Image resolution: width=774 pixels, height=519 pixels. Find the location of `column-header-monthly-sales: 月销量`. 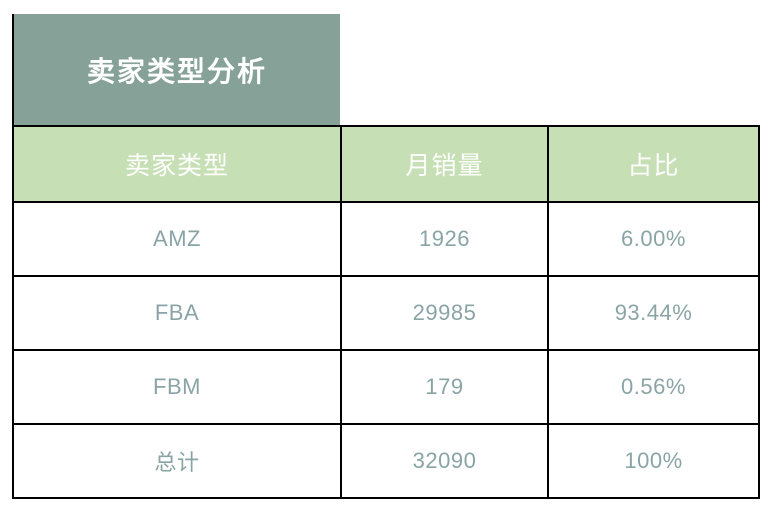

column-header-monthly-sales: 月销量 is located at coordinates (444, 164).